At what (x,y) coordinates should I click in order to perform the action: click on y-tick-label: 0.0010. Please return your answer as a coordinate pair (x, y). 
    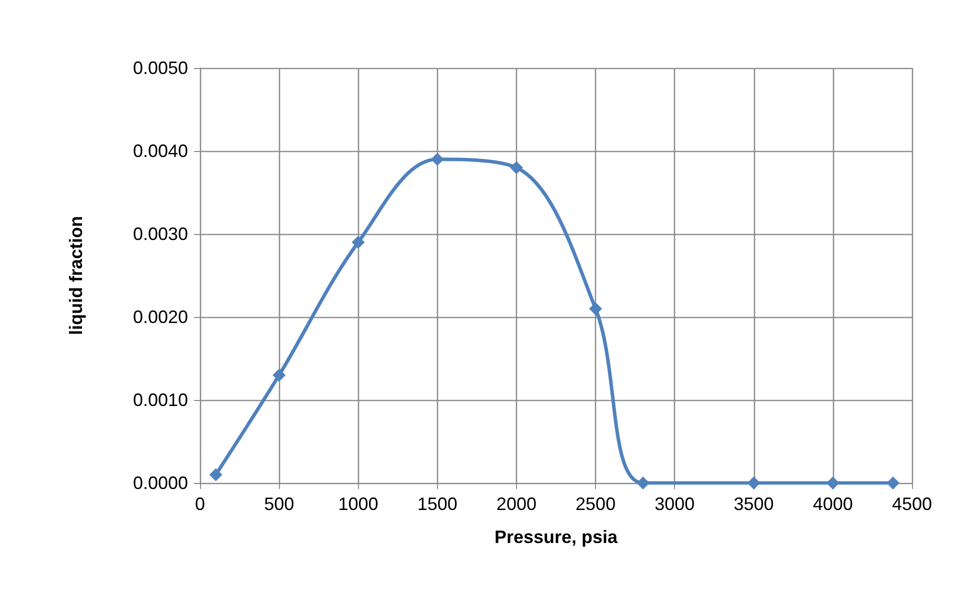
    Looking at the image, I should click on (160, 400).